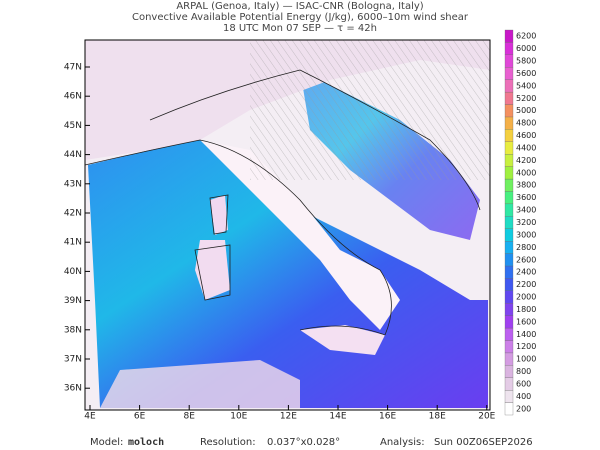 The image size is (600, 450). I want to click on colorbar-label: 400, so click(523, 396).